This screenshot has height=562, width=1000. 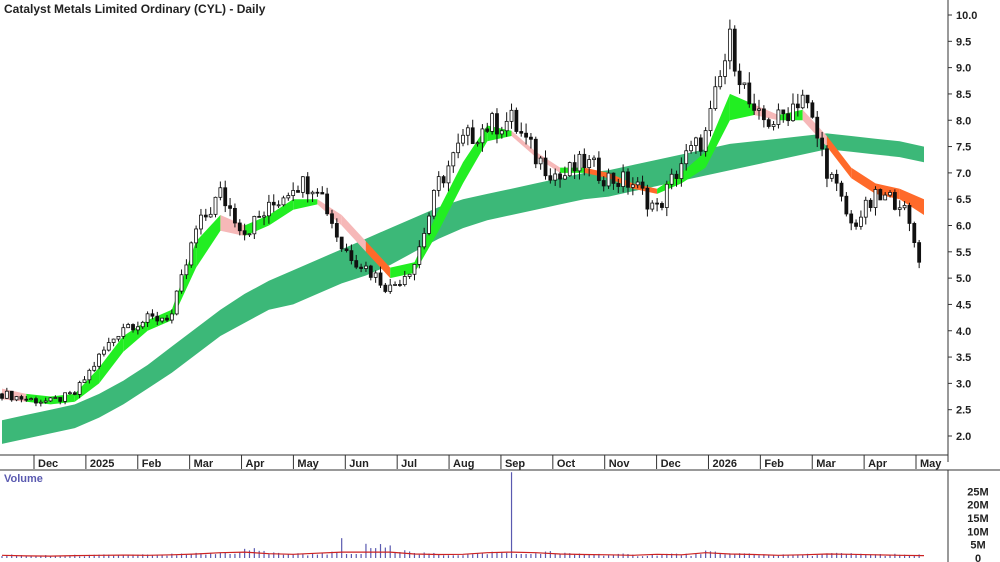 What do you see at coordinates (963, 148) in the screenshot?
I see `price-axis-tick-label: 7.5` at bounding box center [963, 148].